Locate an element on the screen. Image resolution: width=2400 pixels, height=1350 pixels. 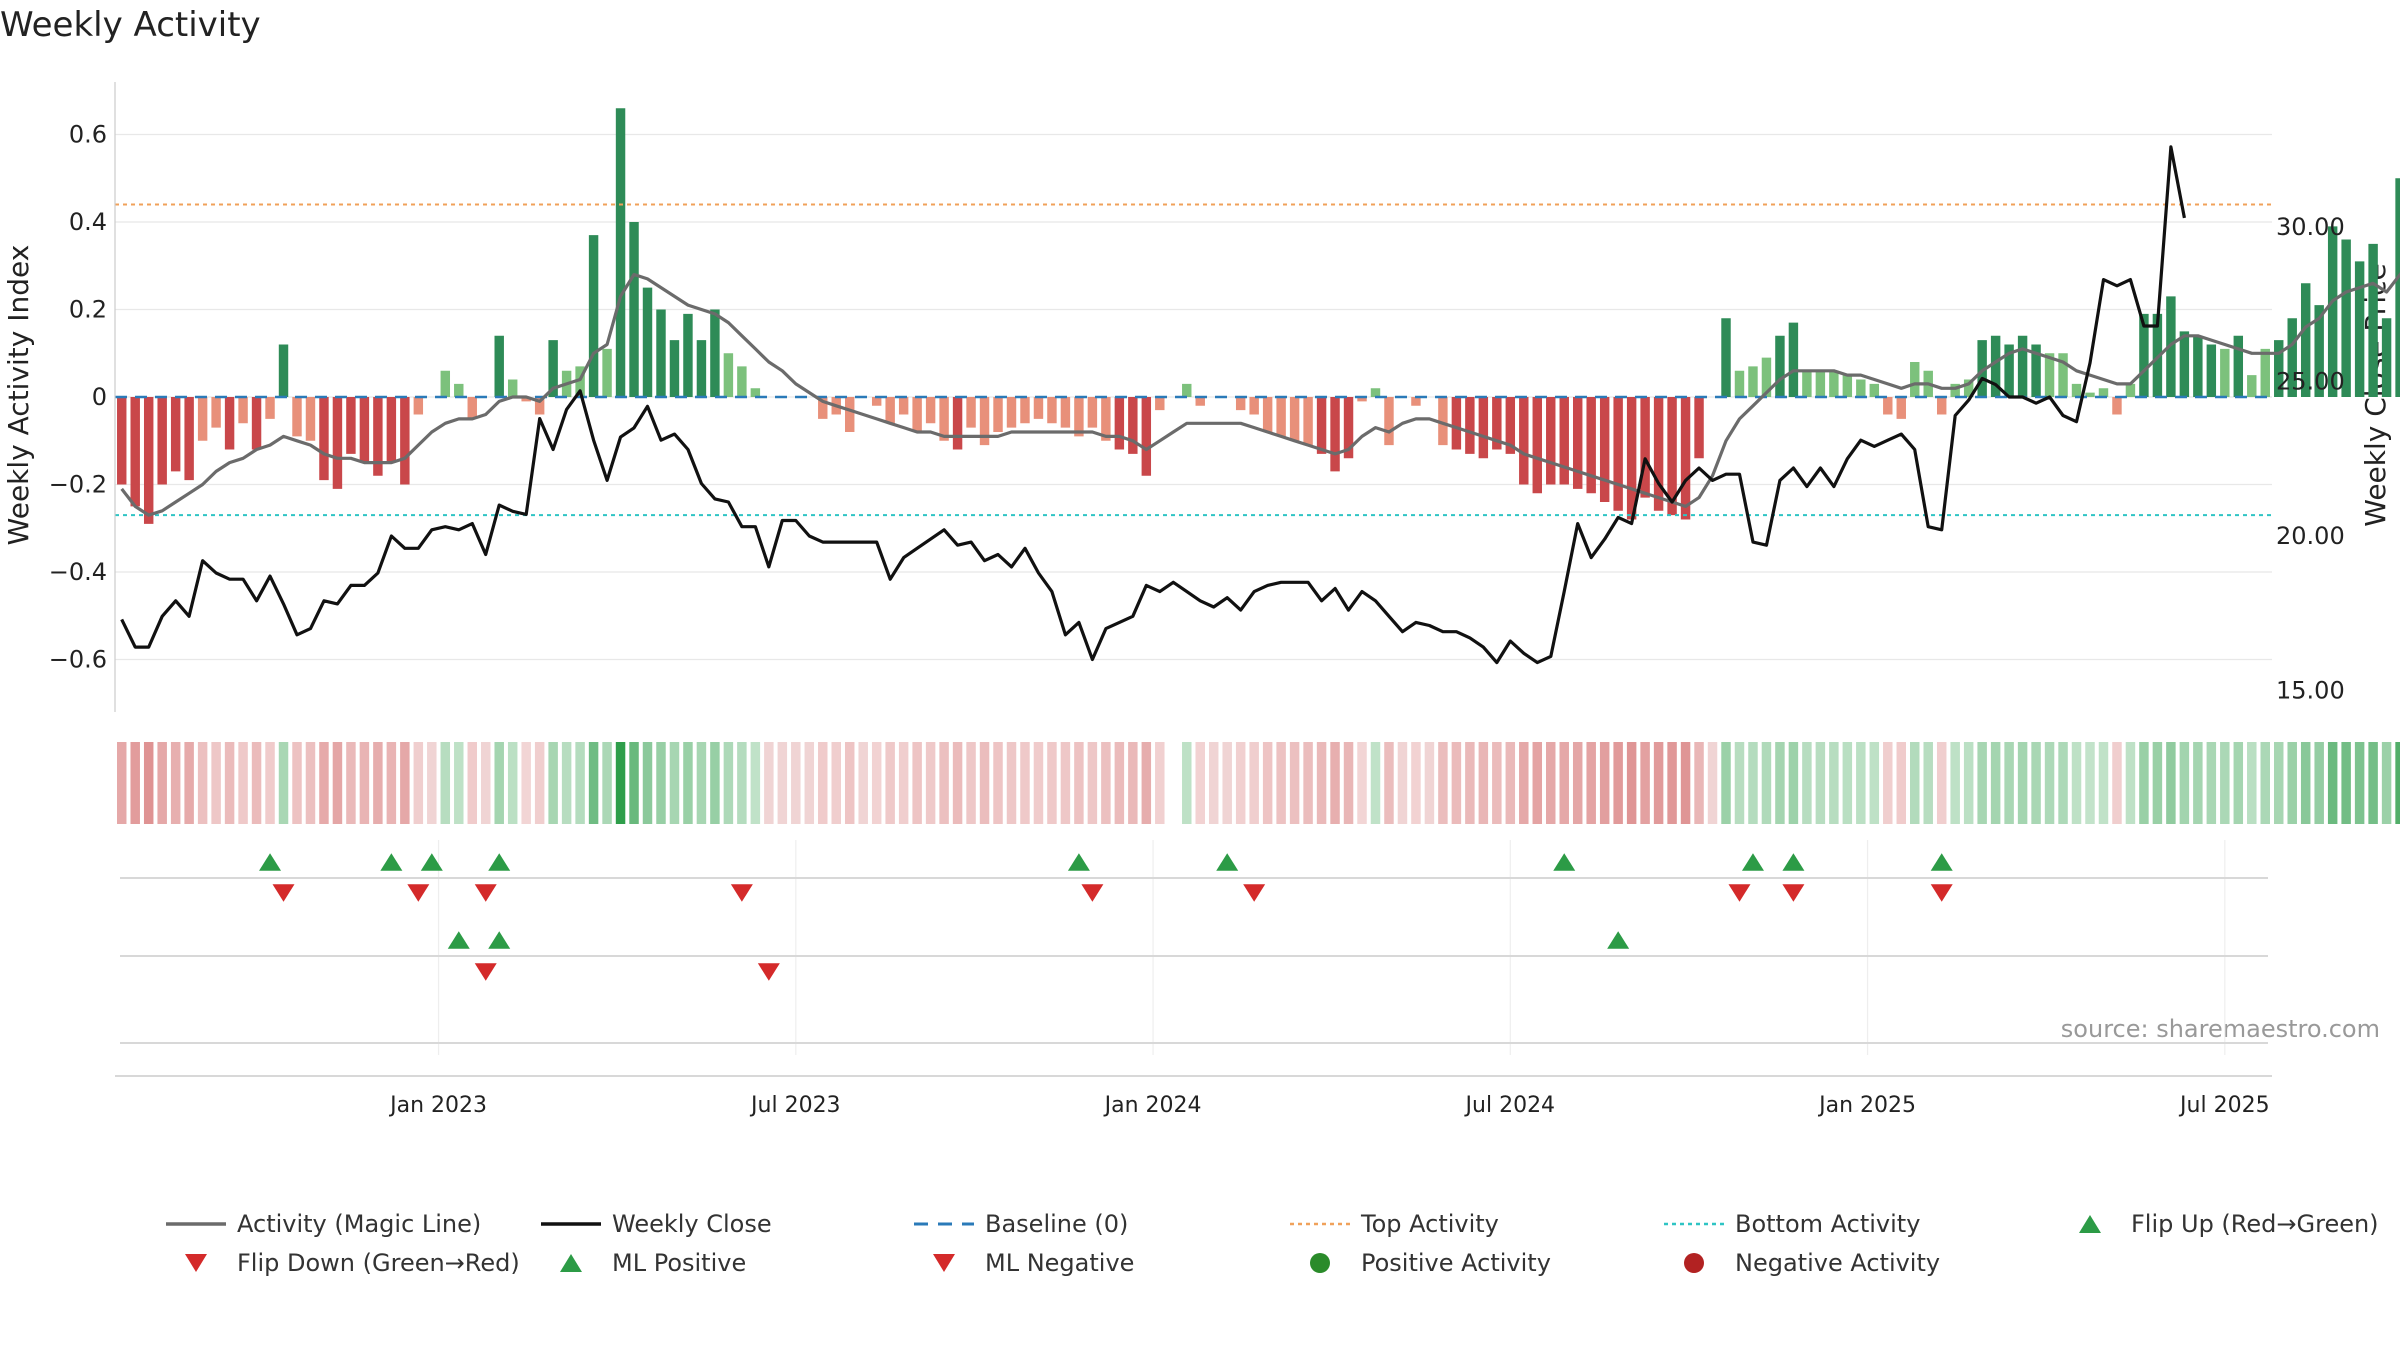
legend-label: Activity (Magic Line) is located at coordinates (359, 1224).